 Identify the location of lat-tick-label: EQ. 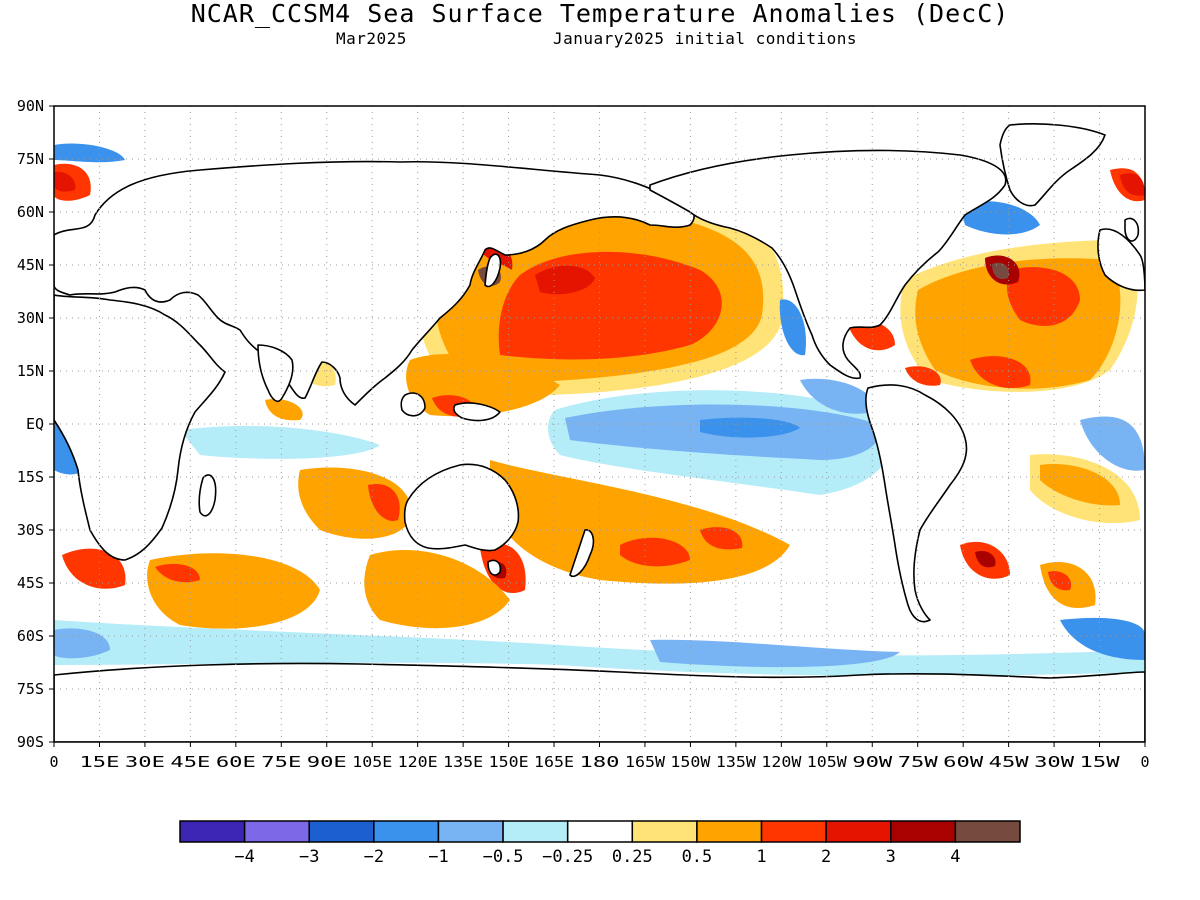
(35, 424).